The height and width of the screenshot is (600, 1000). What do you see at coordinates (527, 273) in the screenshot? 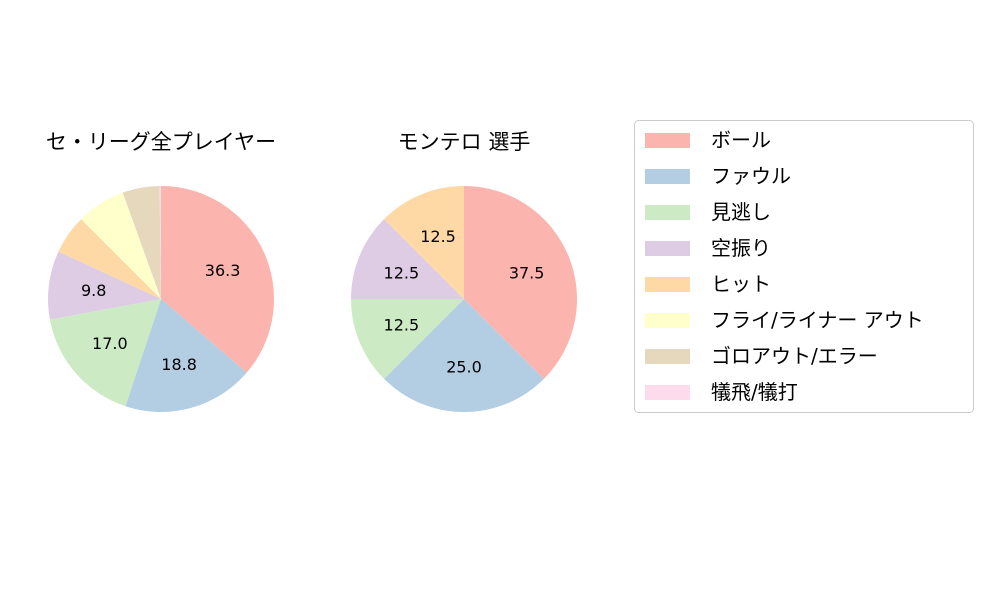
I see `slice-label-player-0: 37.5` at bounding box center [527, 273].